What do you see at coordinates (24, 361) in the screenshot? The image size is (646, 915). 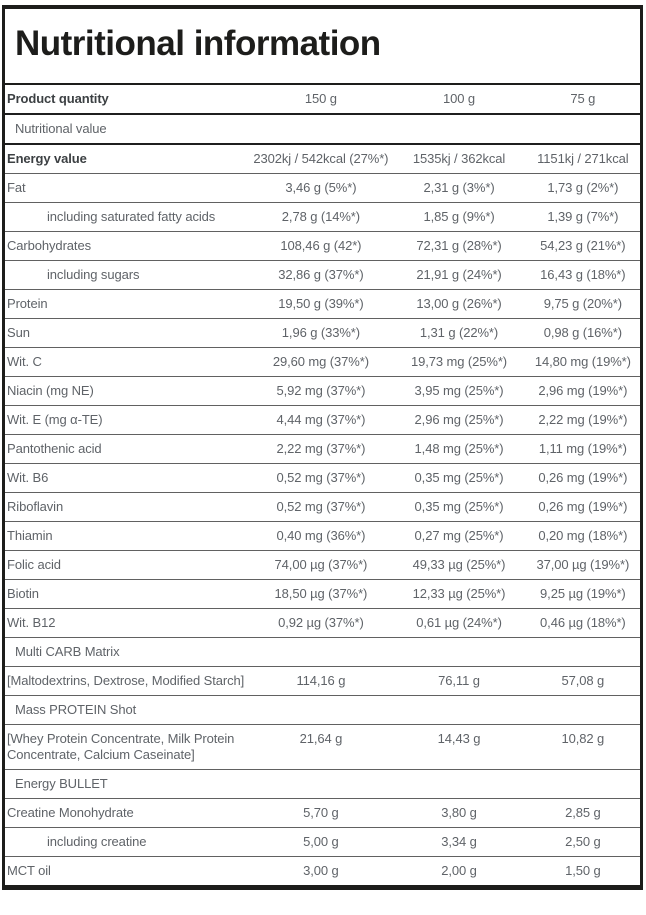 I see `row-label: Wit. C` at bounding box center [24, 361].